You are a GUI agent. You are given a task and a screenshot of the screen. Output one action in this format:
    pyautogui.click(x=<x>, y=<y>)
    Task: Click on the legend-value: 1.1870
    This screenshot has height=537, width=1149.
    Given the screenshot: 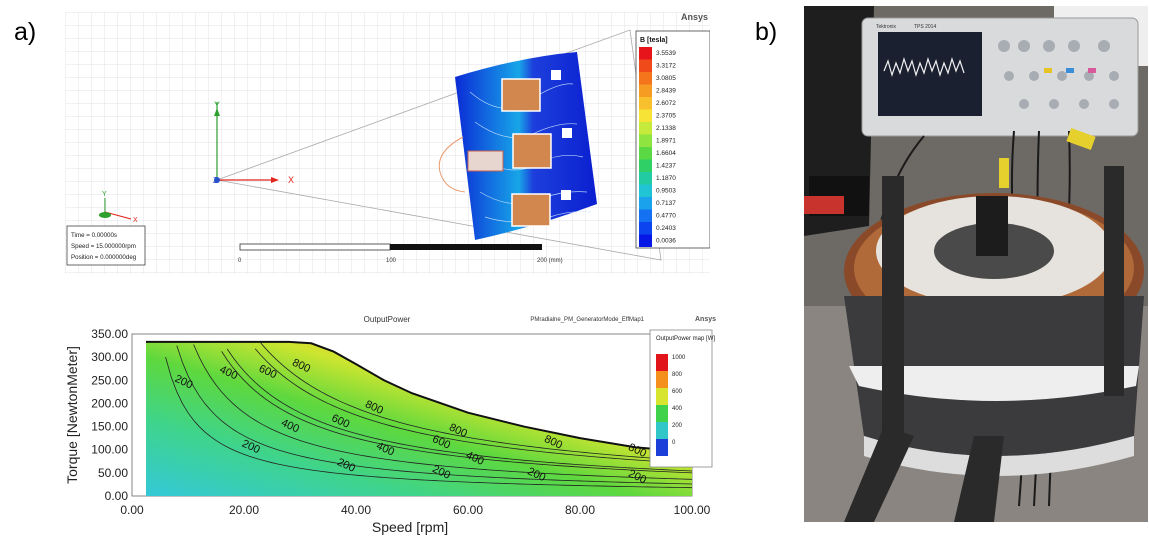 What is the action you would take?
    pyautogui.click(x=666, y=178)
    